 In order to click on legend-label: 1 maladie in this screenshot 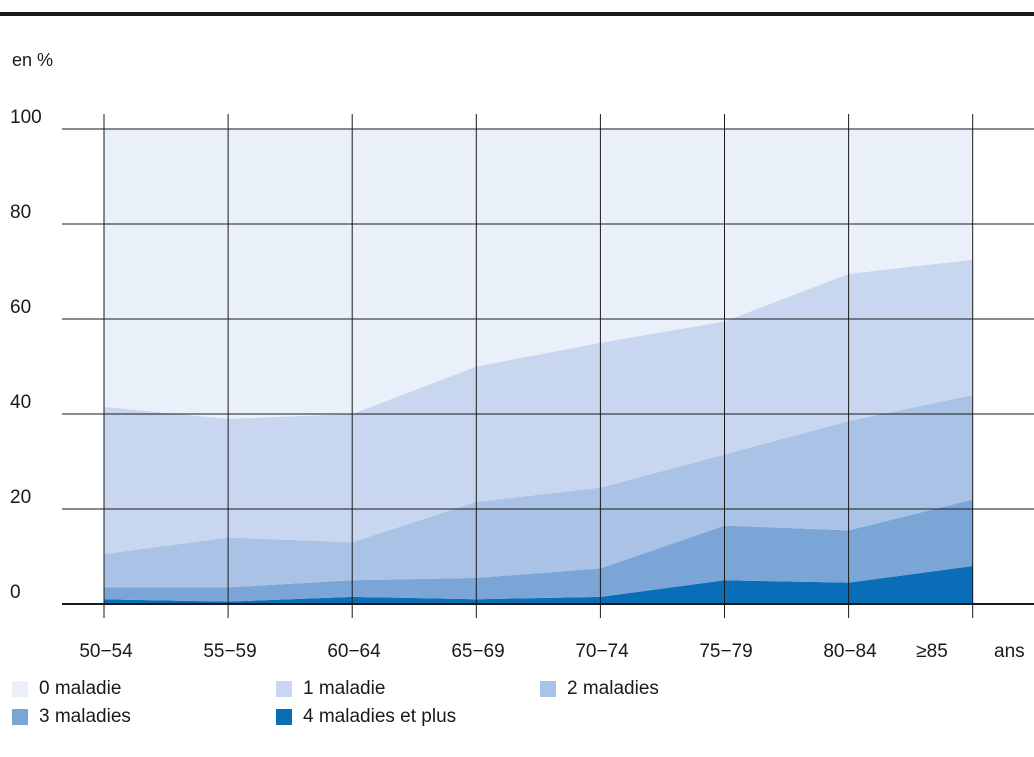, I will do `click(344, 688)`.